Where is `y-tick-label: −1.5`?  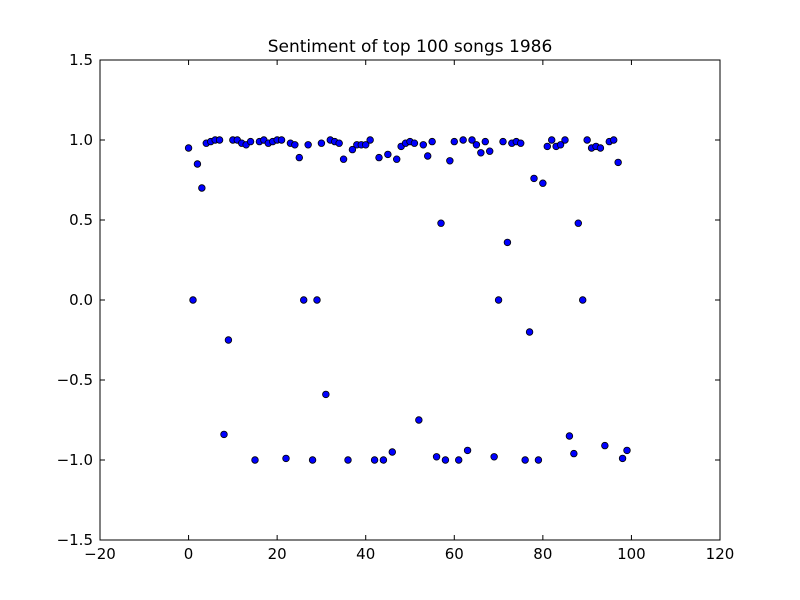 y-tick-label: −1.5 is located at coordinates (75, 540).